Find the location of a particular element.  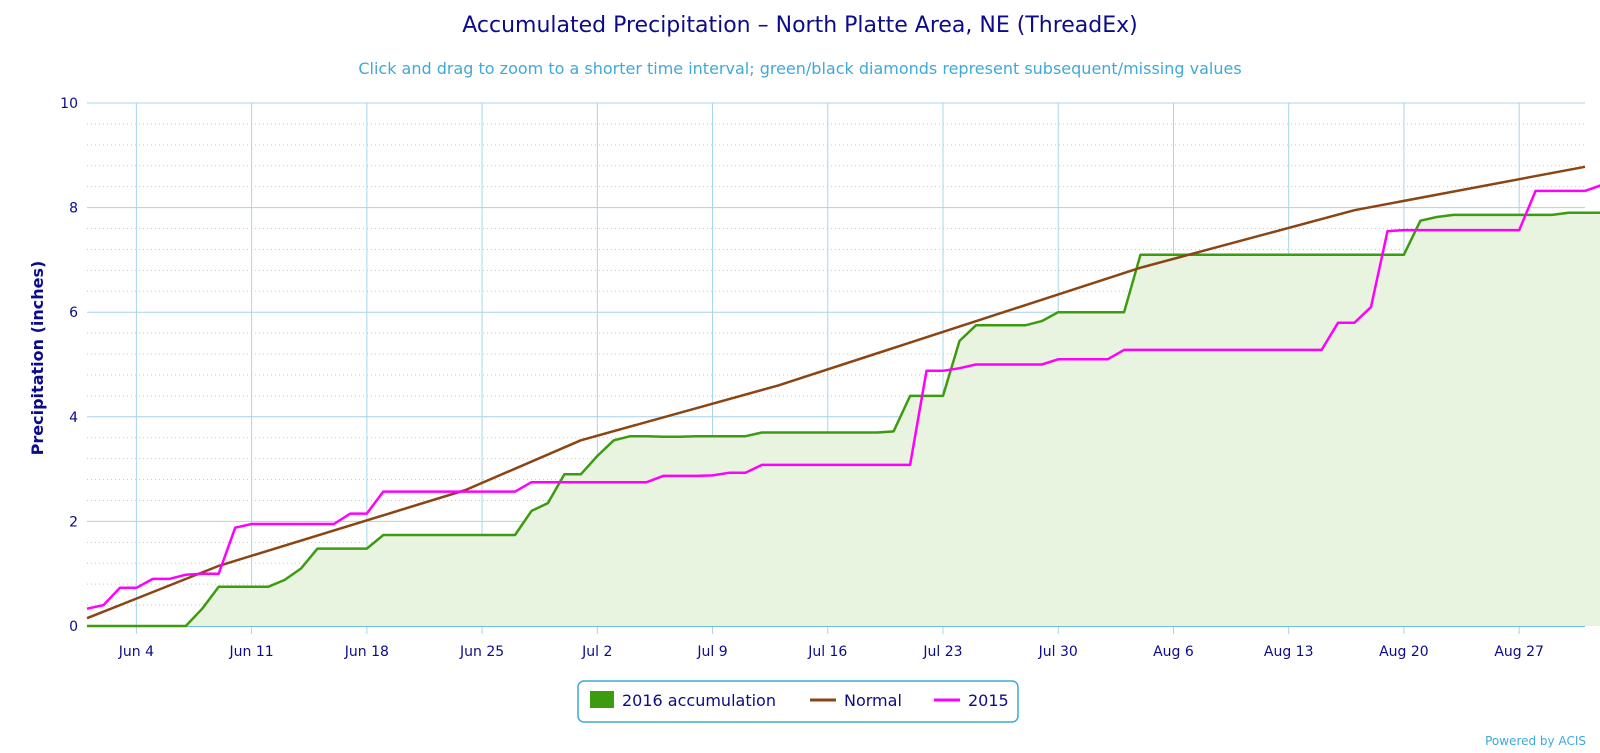

y-tick-label: 6 is located at coordinates (73, 313).